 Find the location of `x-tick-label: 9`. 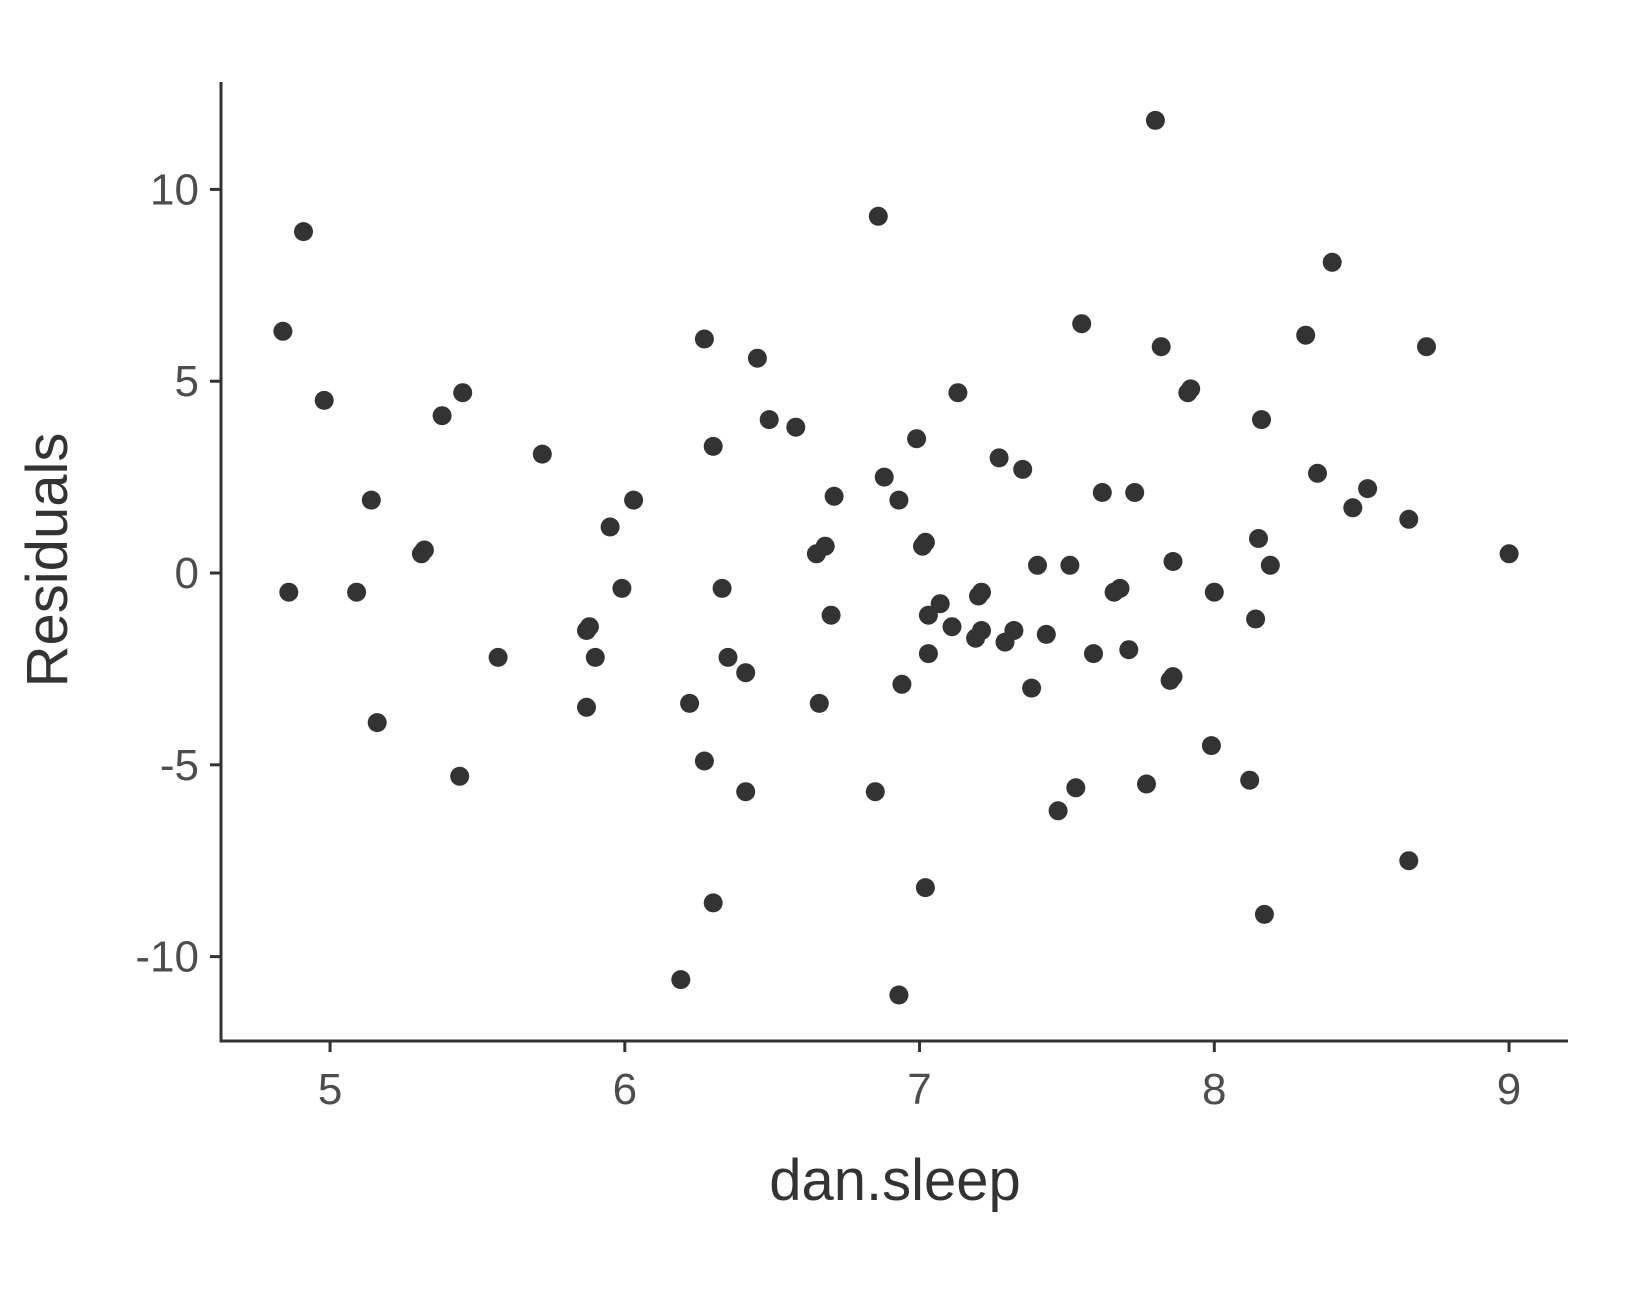

x-tick-label: 9 is located at coordinates (1509, 1089).